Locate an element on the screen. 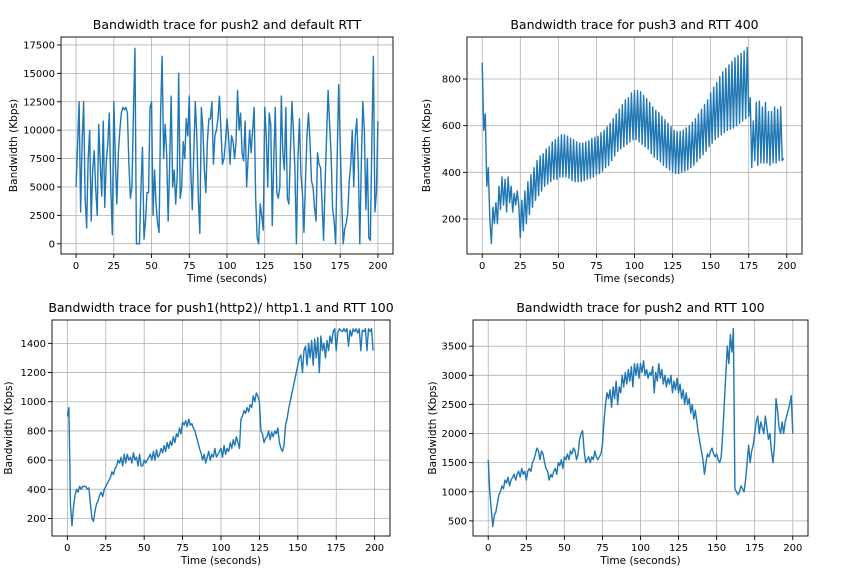 This screenshot has width=847, height=576. y-tick-label: 10000 is located at coordinates (39, 131).